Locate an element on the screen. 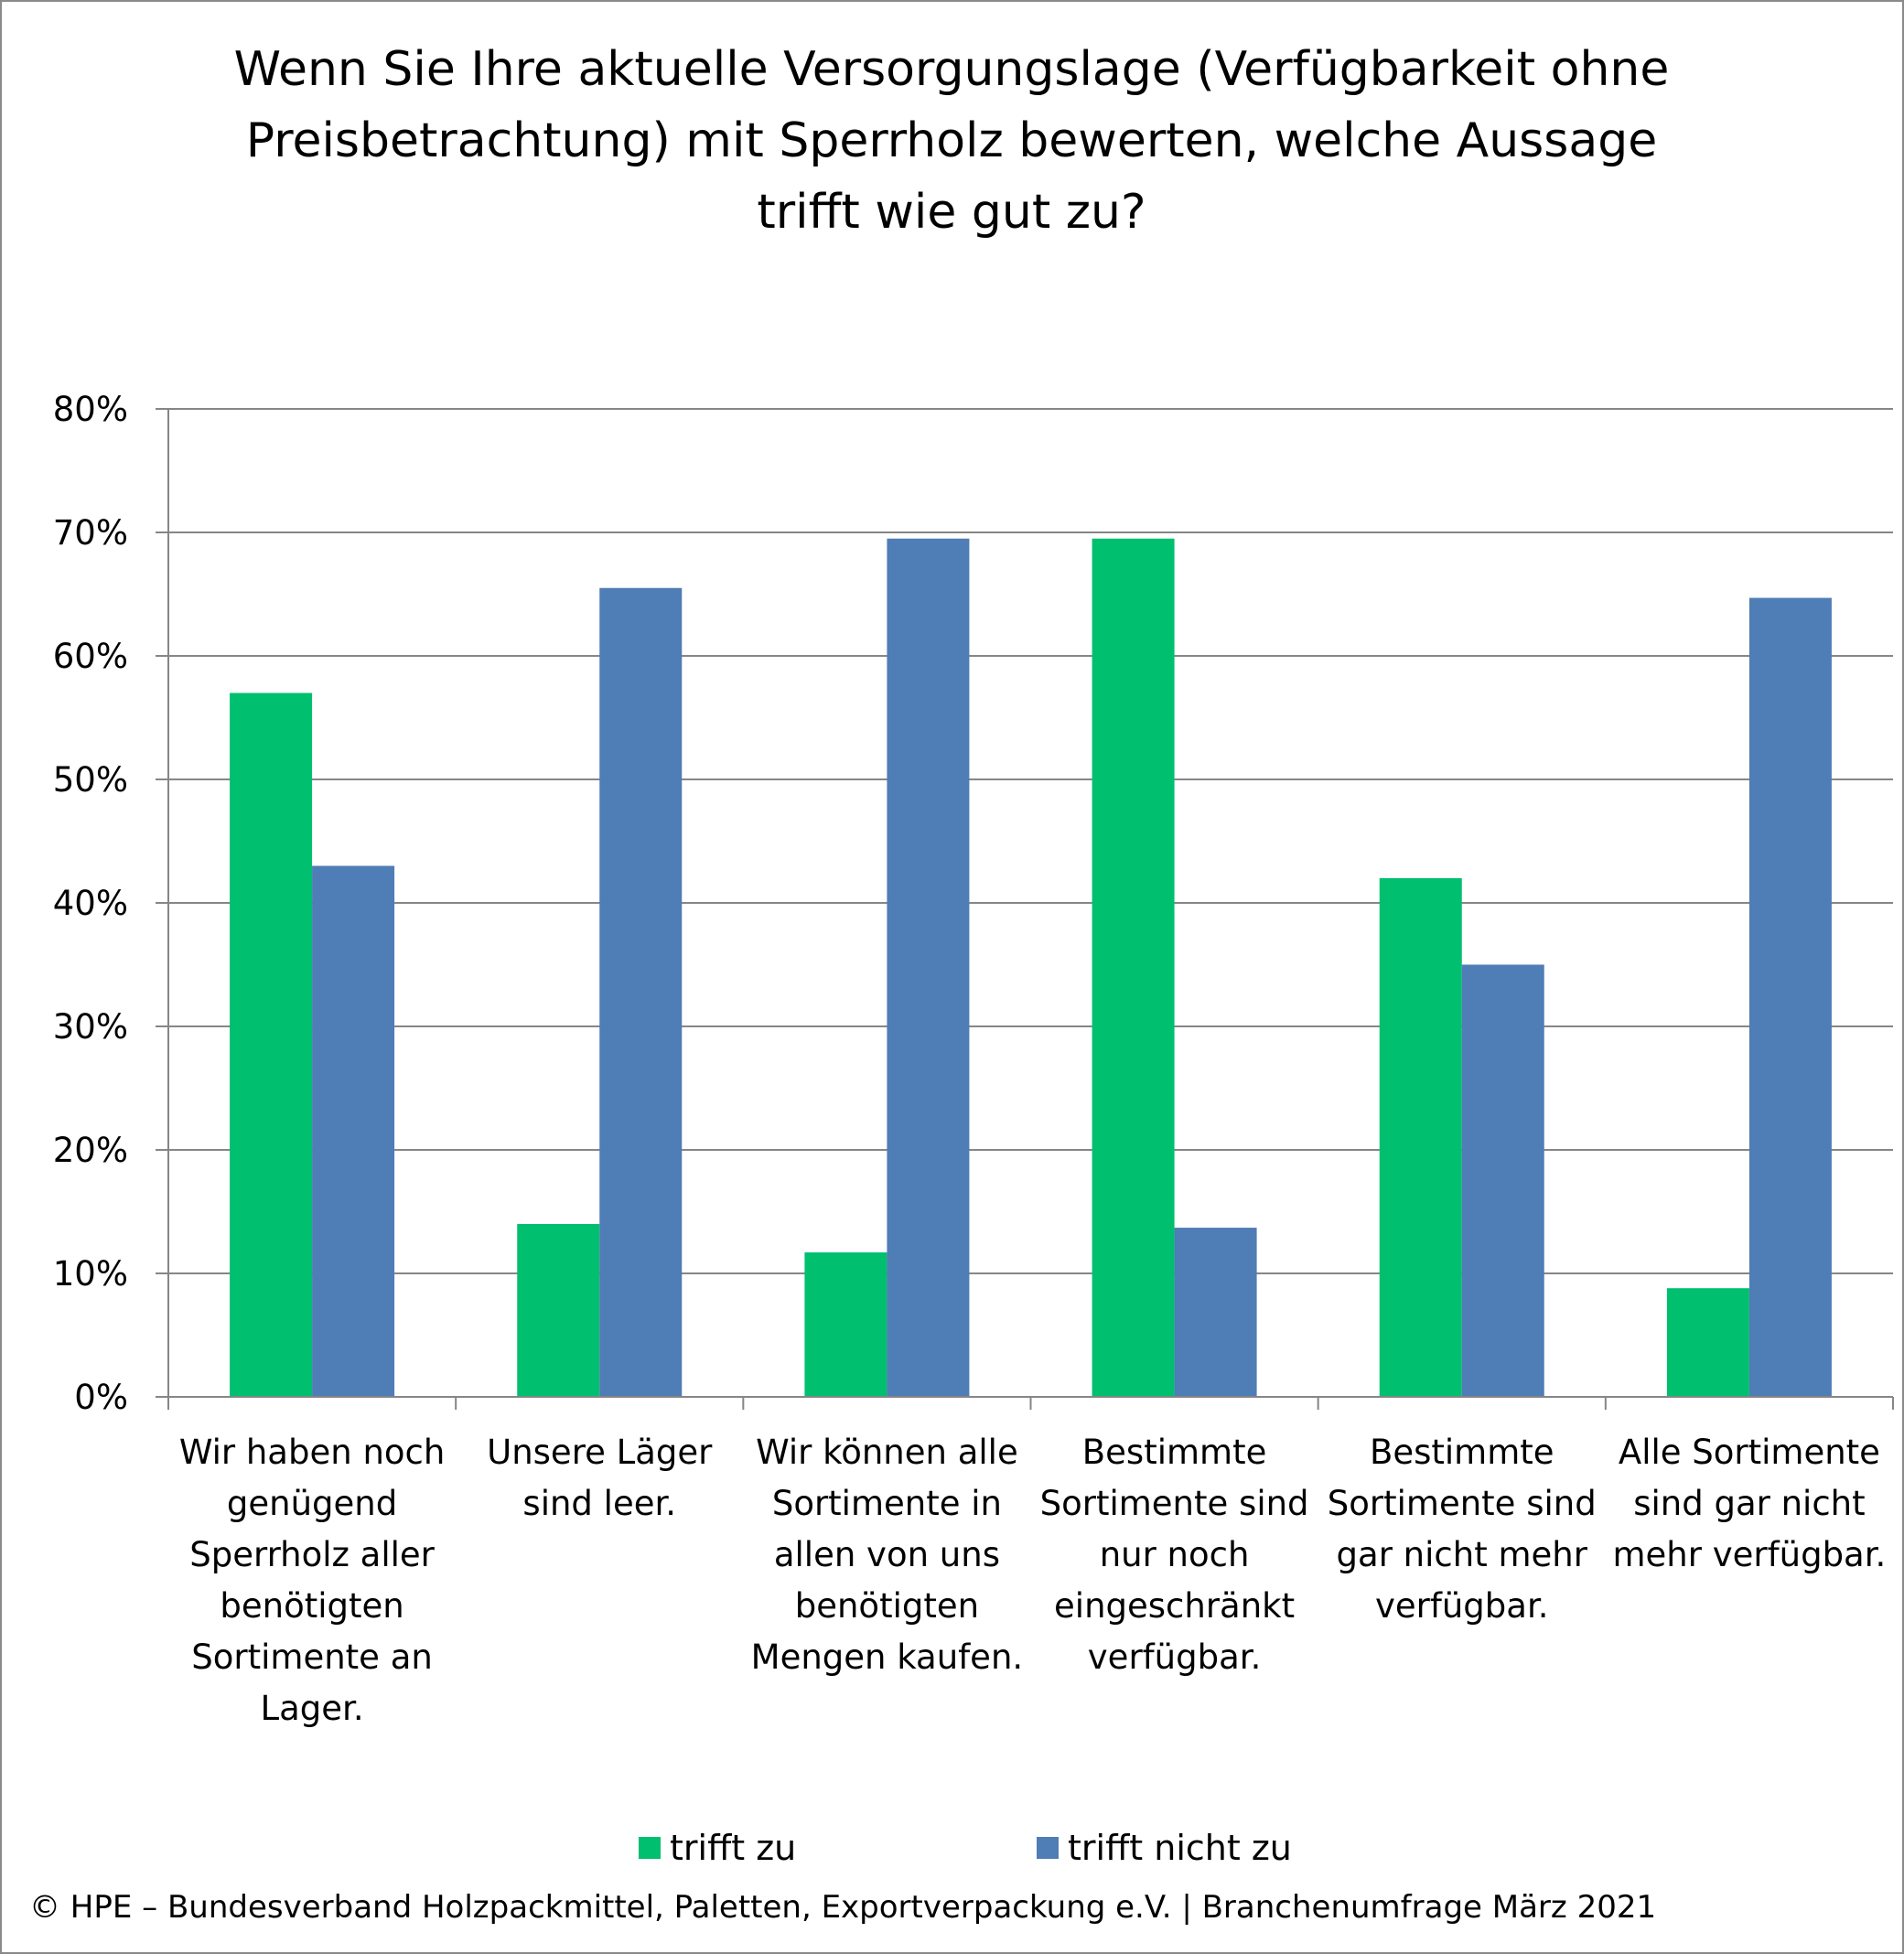 Image resolution: width=1904 pixels, height=1954 pixels. x-category-label-line: Wir haben noch is located at coordinates (312, 1452).